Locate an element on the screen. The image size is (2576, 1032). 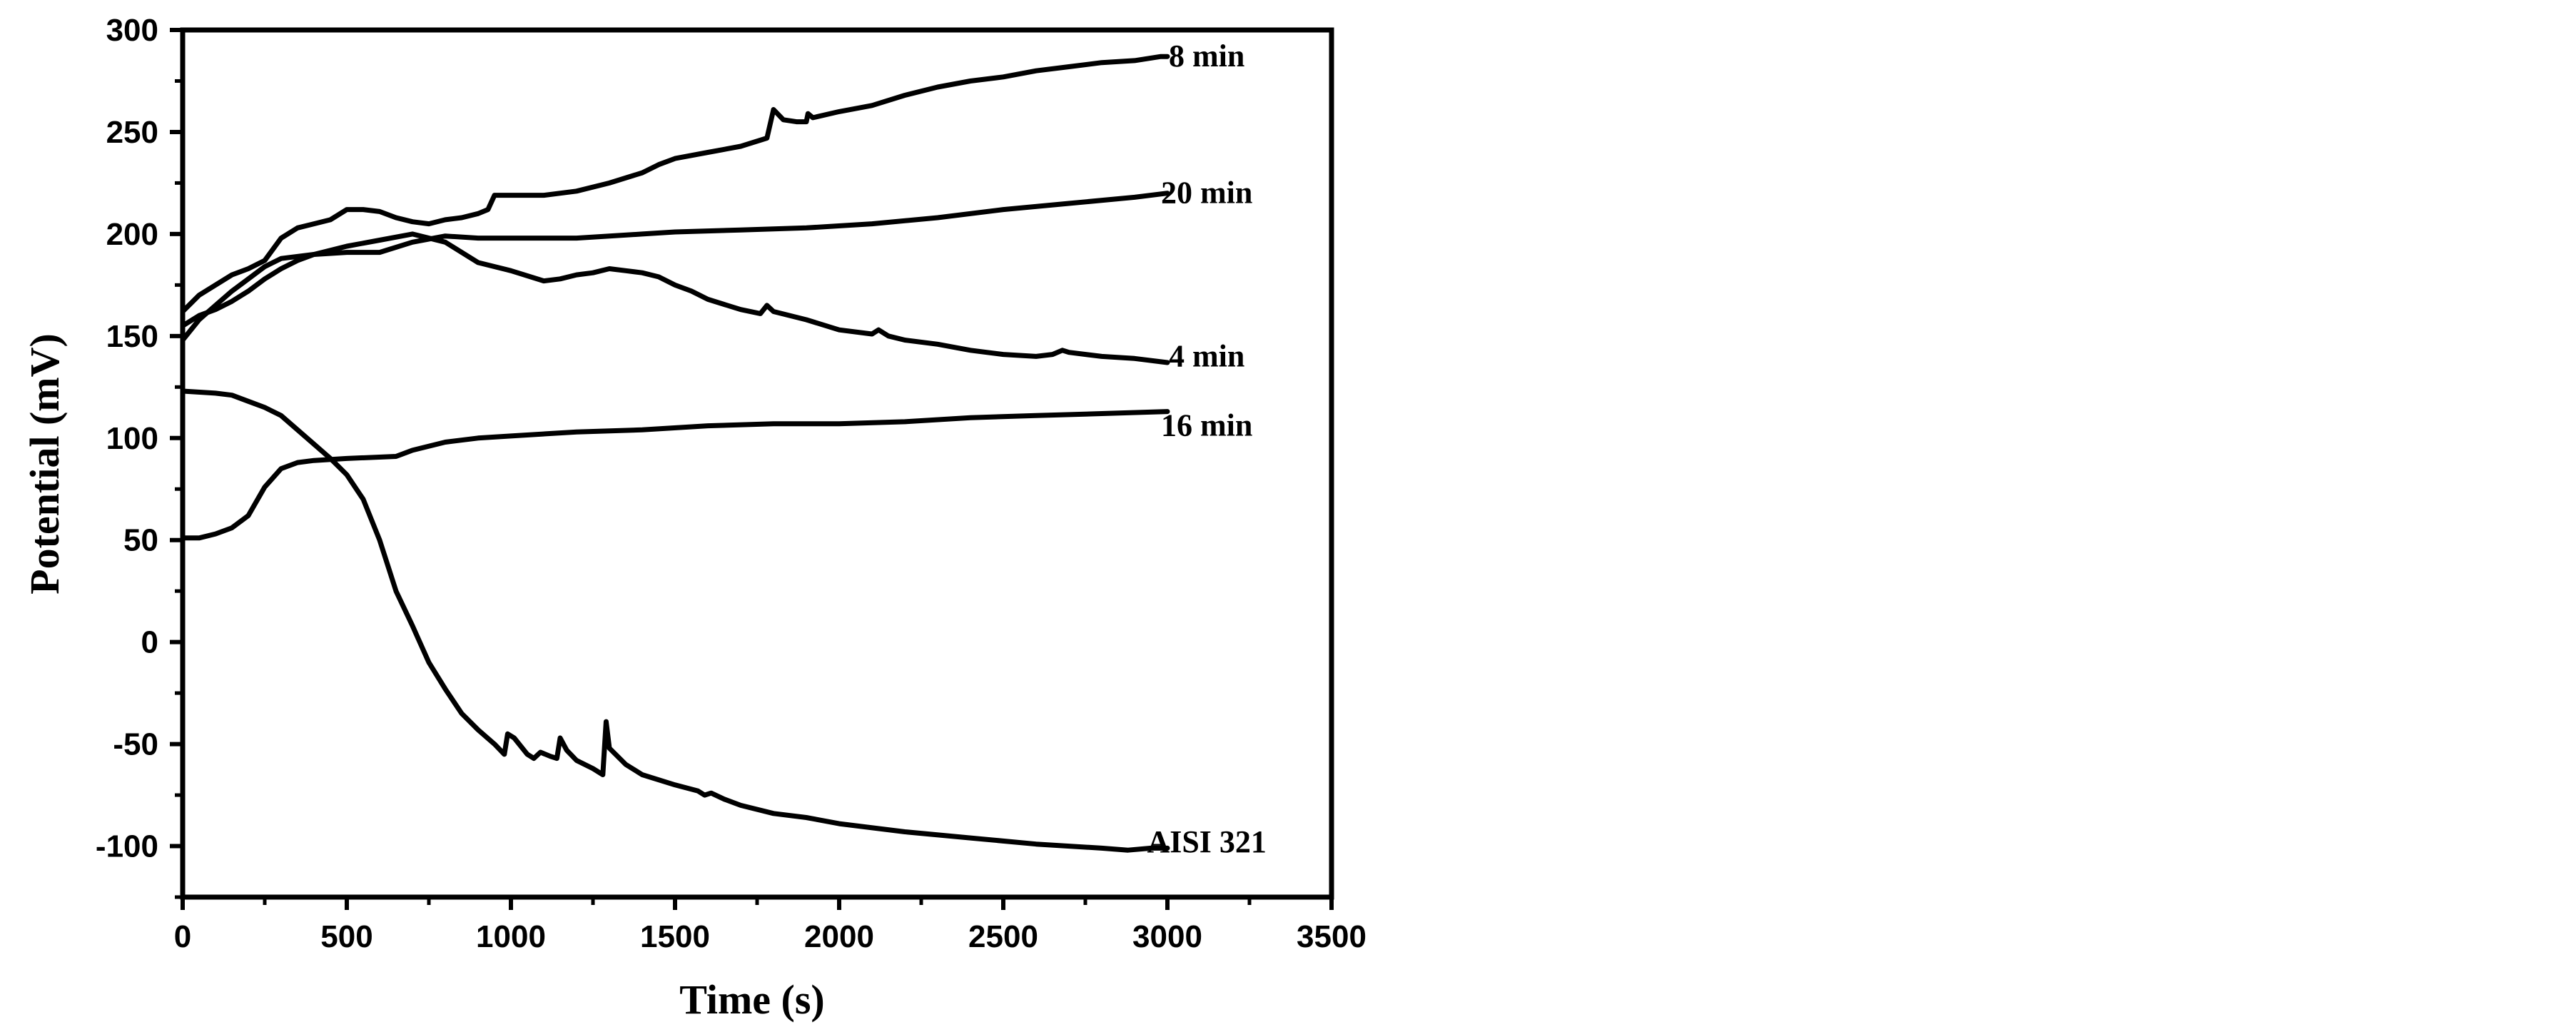
series-line-4-min is located at coordinates (675, 298).